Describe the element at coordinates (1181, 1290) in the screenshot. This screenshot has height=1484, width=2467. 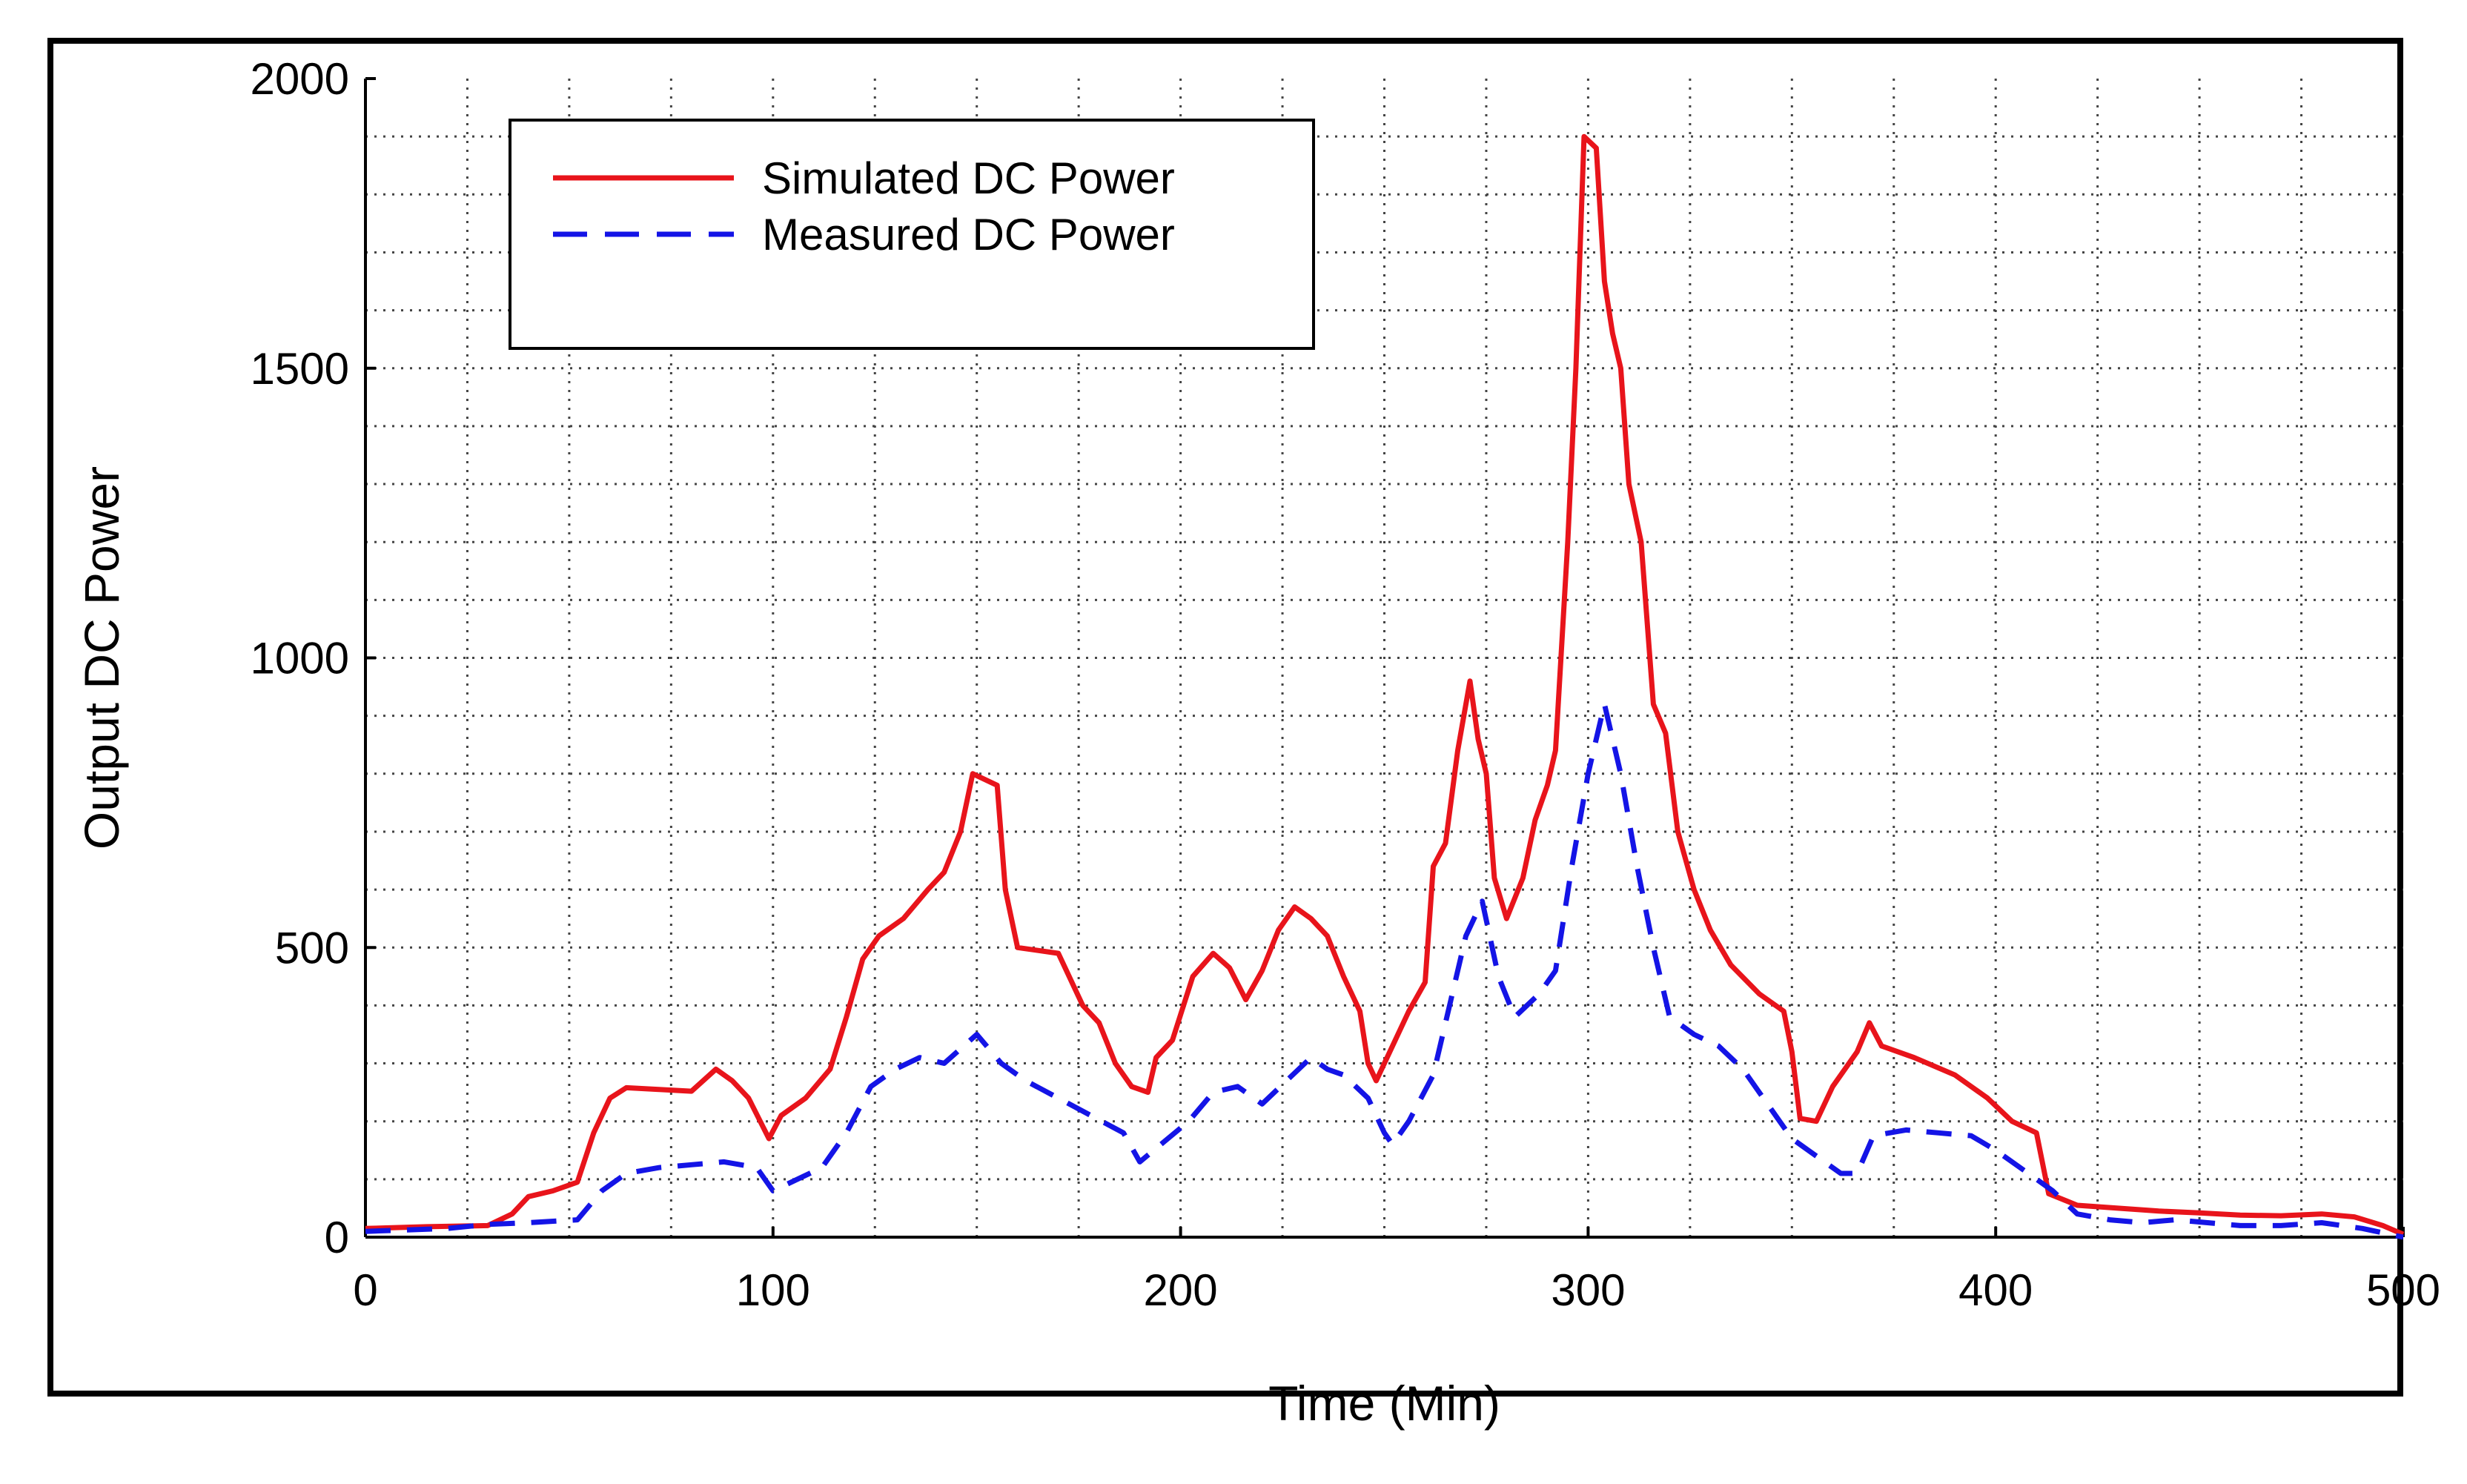
I see `x-tick-label: 200` at that location.